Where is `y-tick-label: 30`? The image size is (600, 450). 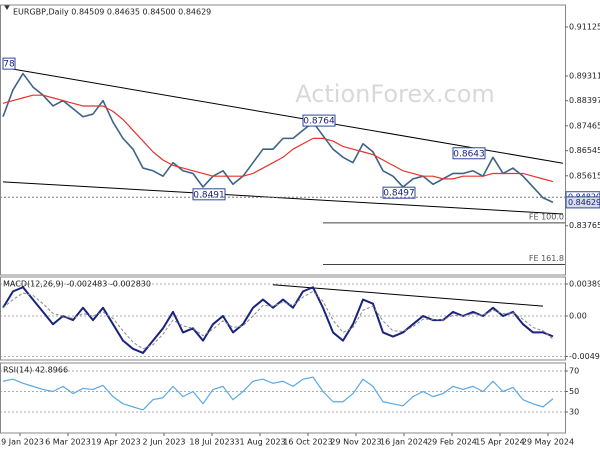
y-tick-label: 30 is located at coordinates (574, 411).